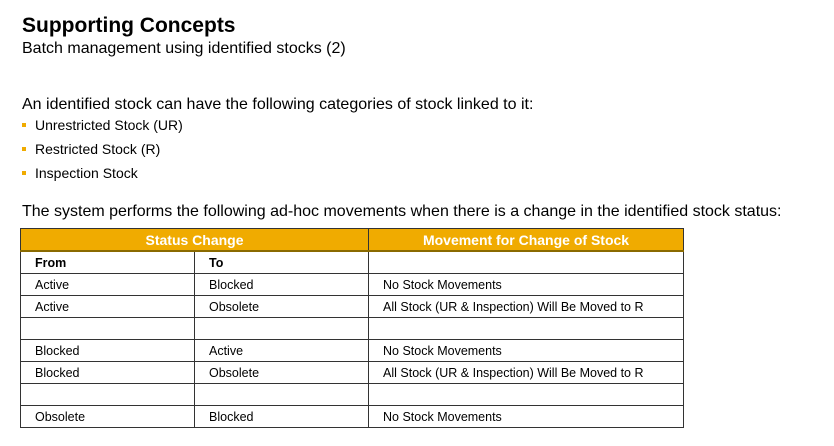  Describe the element at coordinates (526, 240) in the screenshot. I see `header-movement: Movement for Change of Stock` at that location.